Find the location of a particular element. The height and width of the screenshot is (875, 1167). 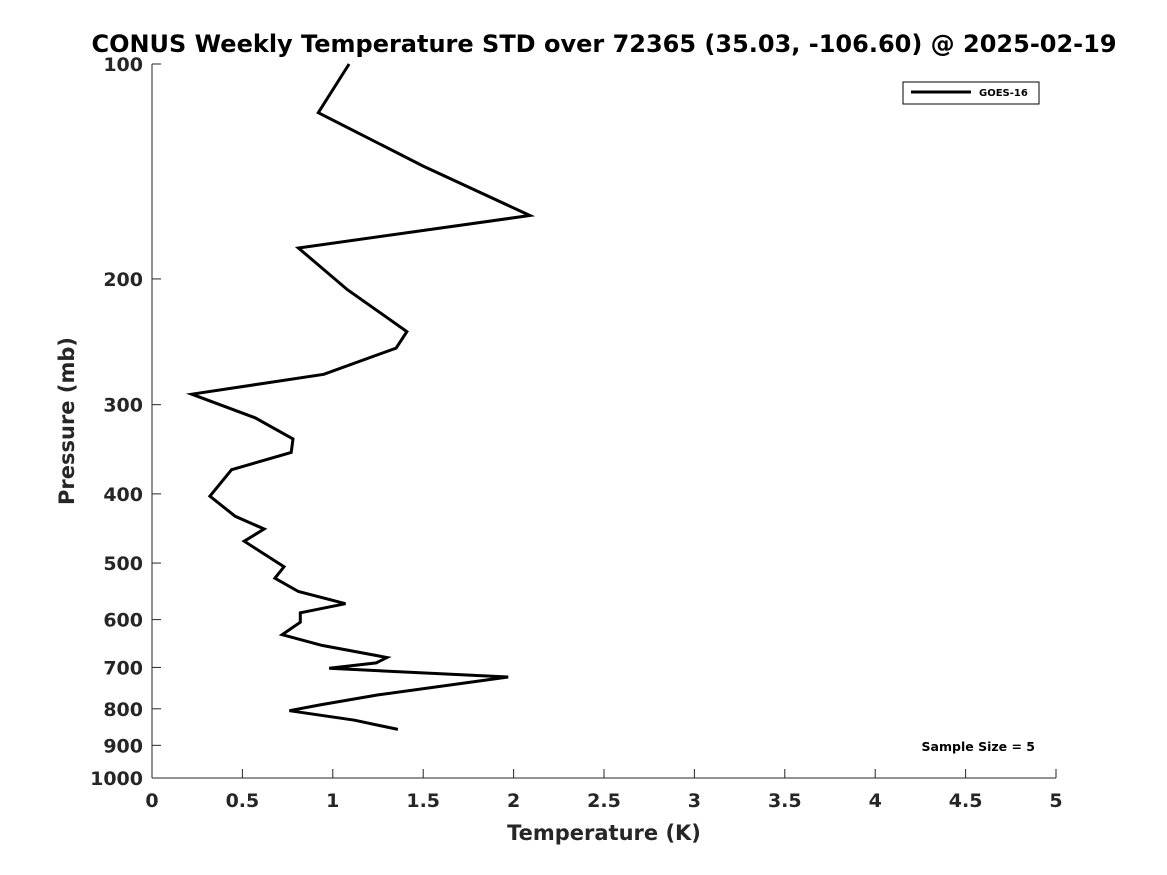

legend-entry-label: GOES-16 is located at coordinates (1003, 93).